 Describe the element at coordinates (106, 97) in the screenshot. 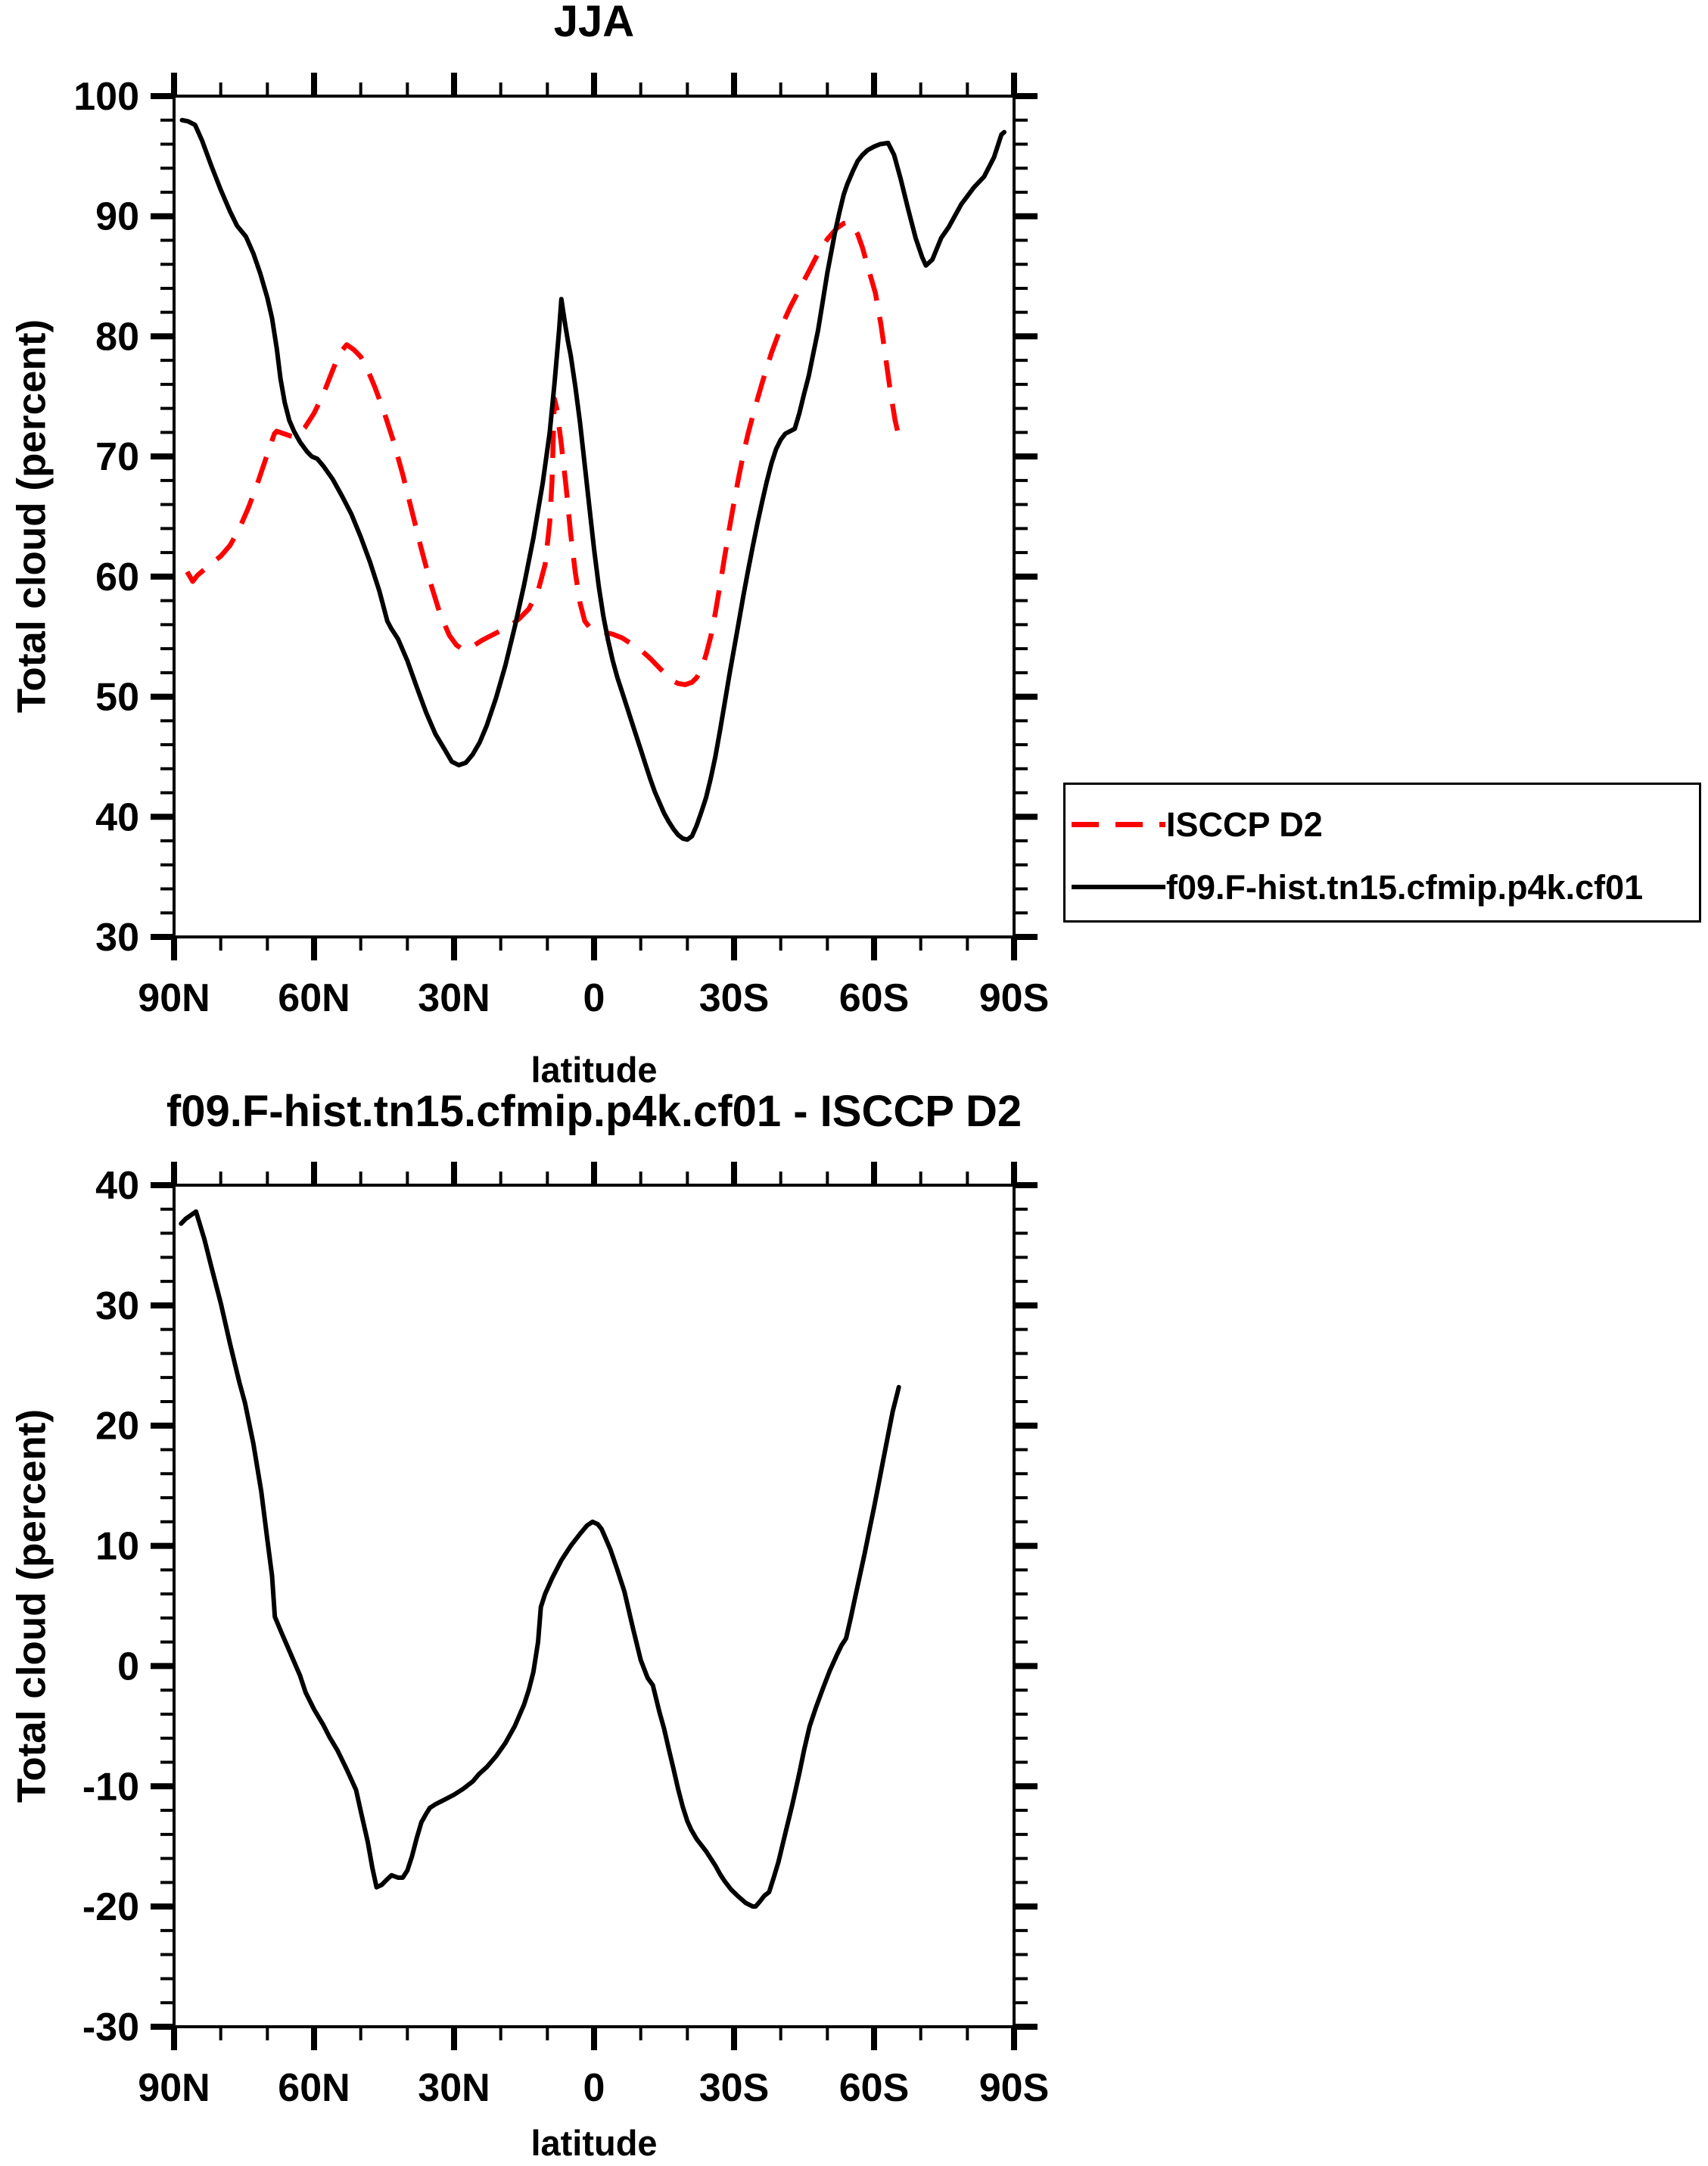

I see `y-tick-label-100: 100` at that location.